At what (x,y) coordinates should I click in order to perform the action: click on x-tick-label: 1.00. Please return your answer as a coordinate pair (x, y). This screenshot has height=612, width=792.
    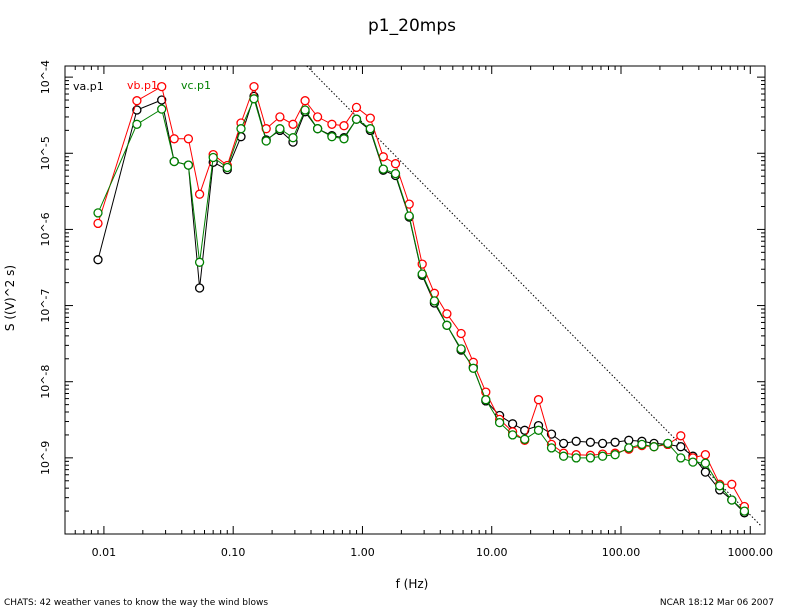
    Looking at the image, I should click on (362, 552).